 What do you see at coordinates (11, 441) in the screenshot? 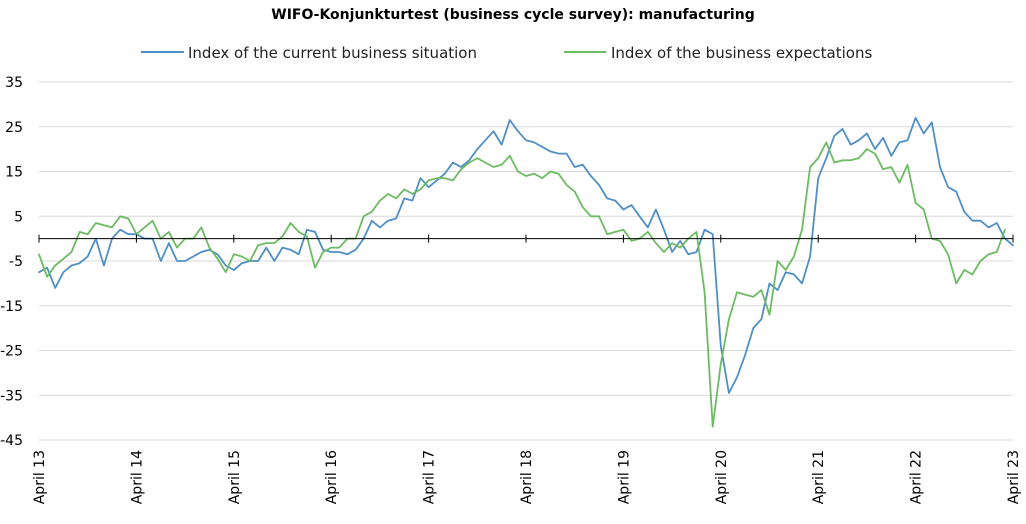
I see `y-tick-label: -45` at bounding box center [11, 441].